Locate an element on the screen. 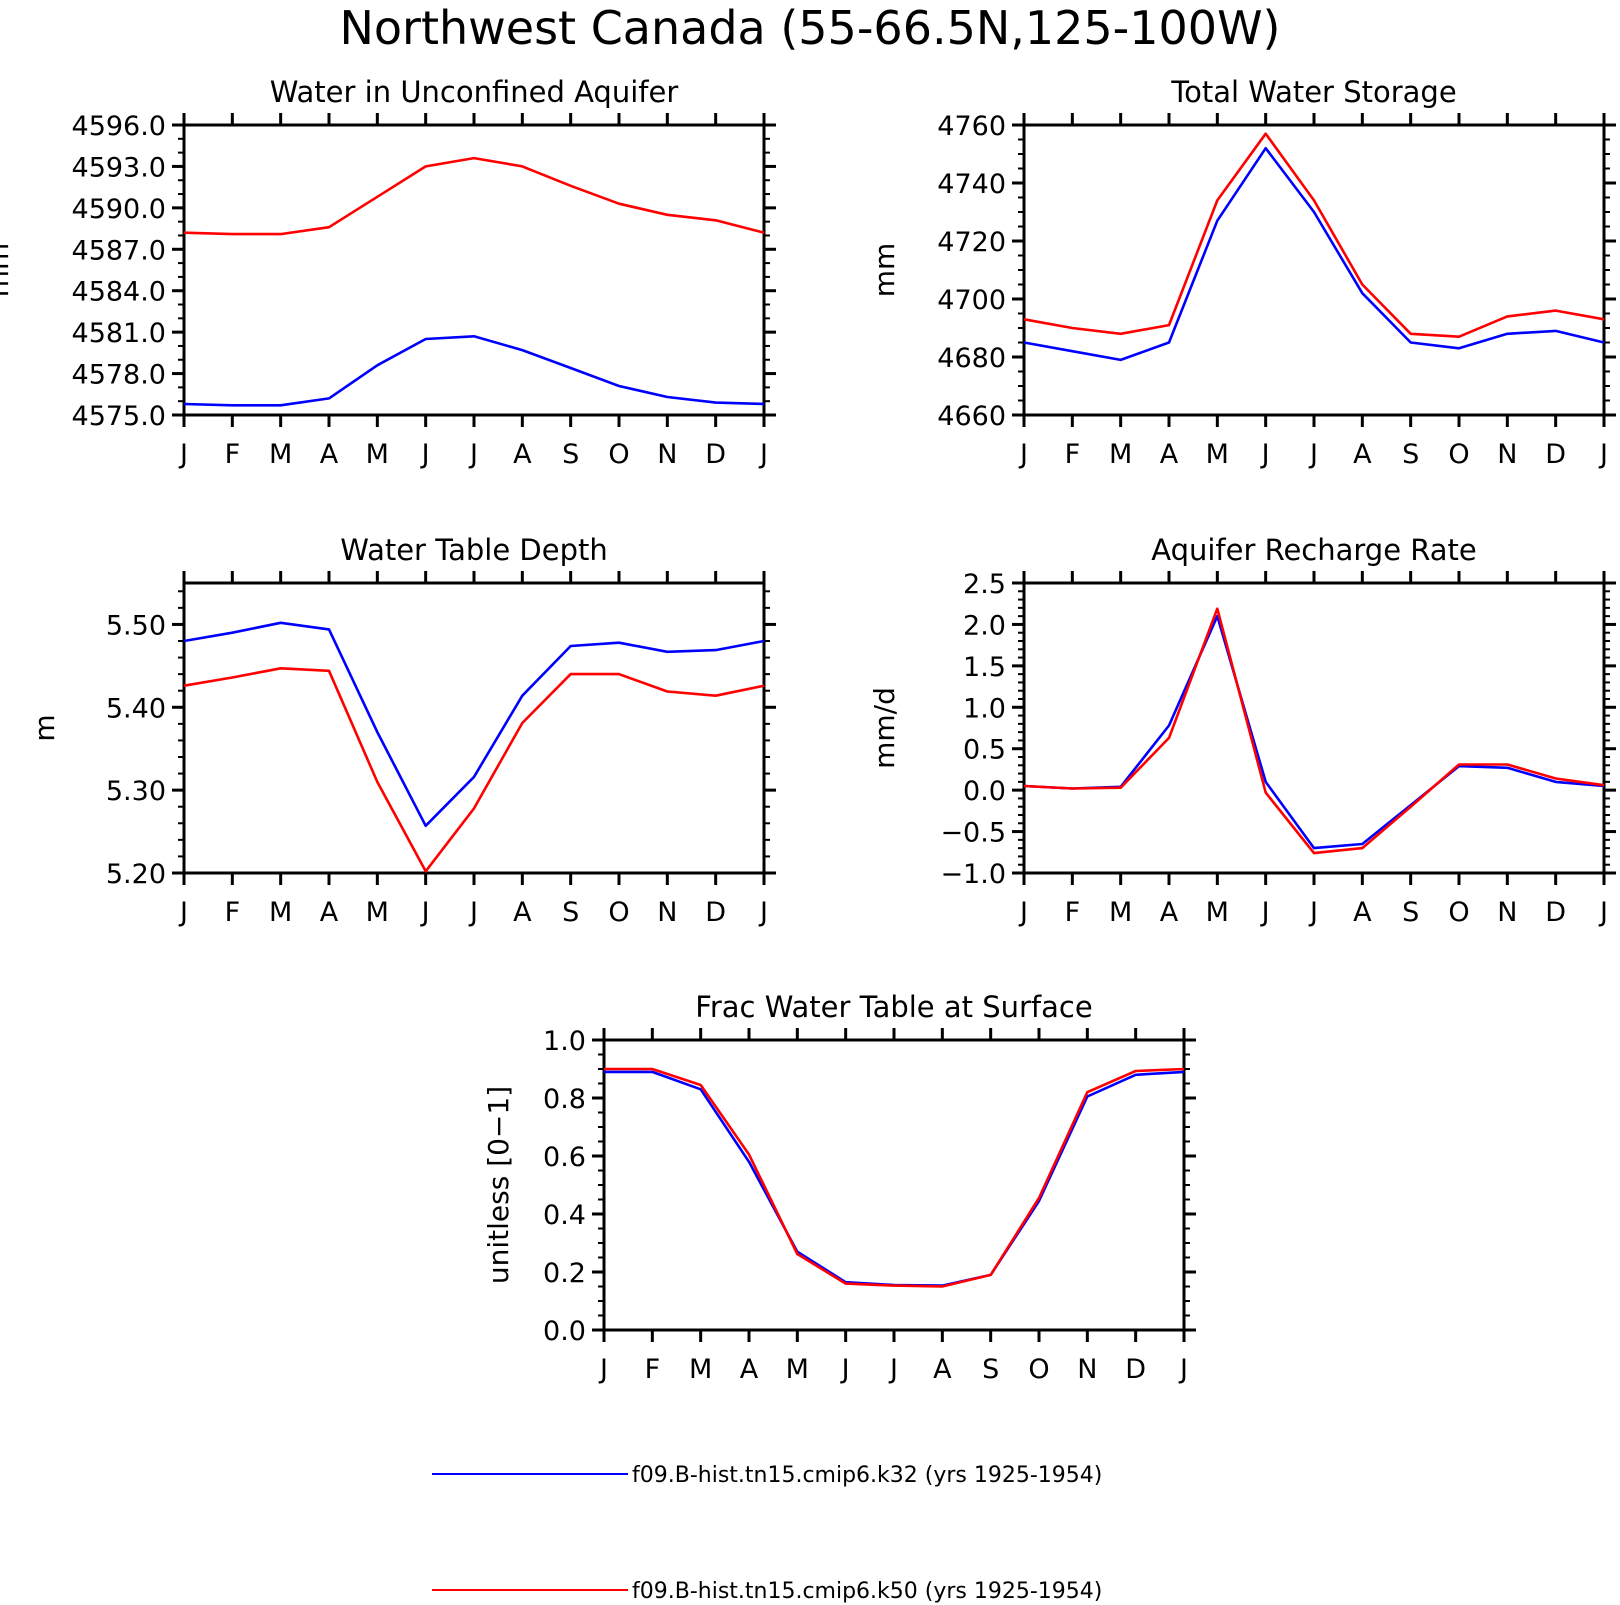 Image resolution: width=1620 pixels, height=1605 pixels. y-axis-label: mm/d is located at coordinates (884, 728).